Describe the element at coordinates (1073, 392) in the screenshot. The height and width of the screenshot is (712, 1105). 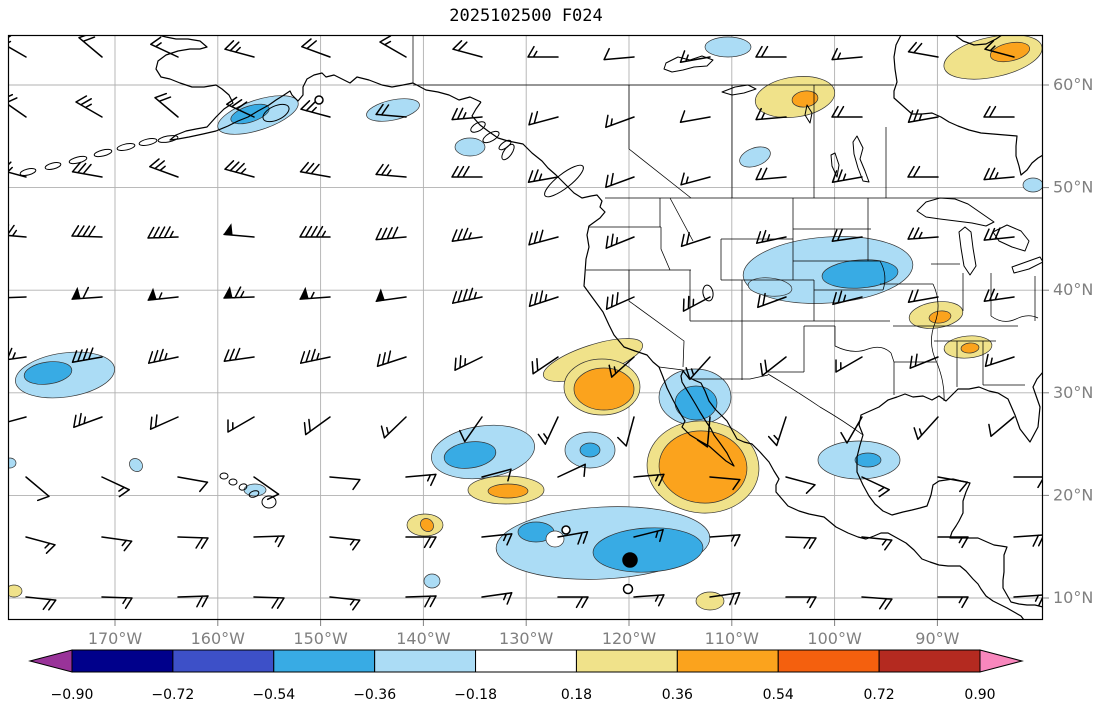
I see `y-tick-label: 30°N` at that location.